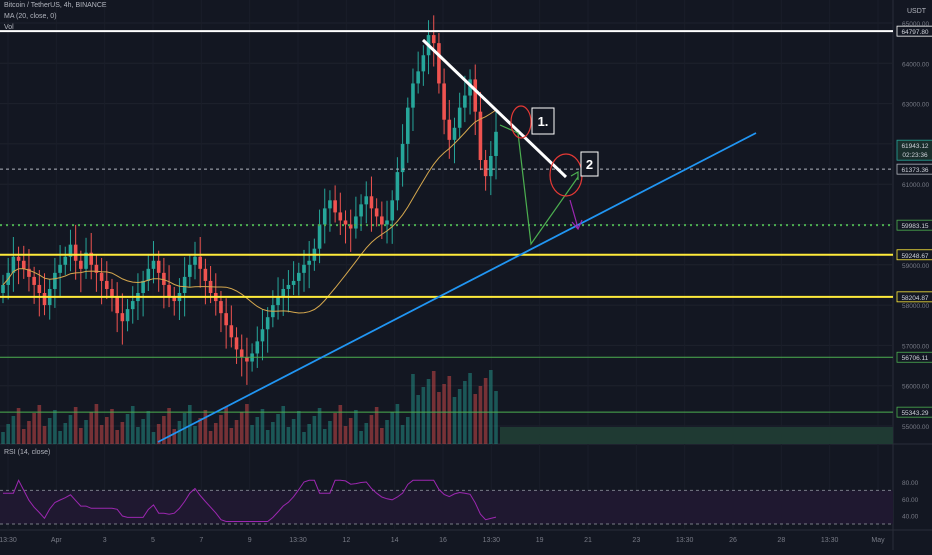  What do you see at coordinates (915, 427) in the screenshot?
I see `price-tick-label: 55000.00` at bounding box center [915, 427].